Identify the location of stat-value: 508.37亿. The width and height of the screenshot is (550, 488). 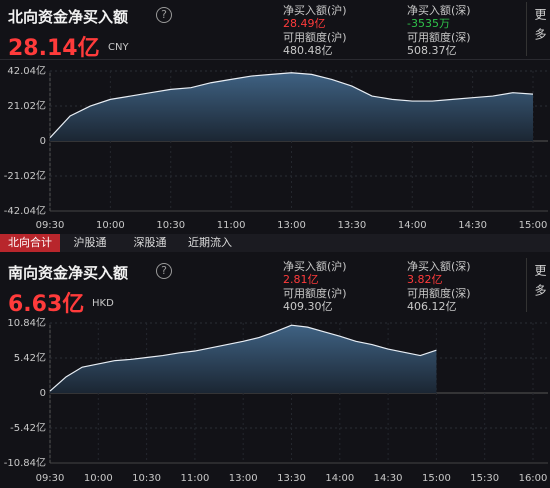
(432, 50).